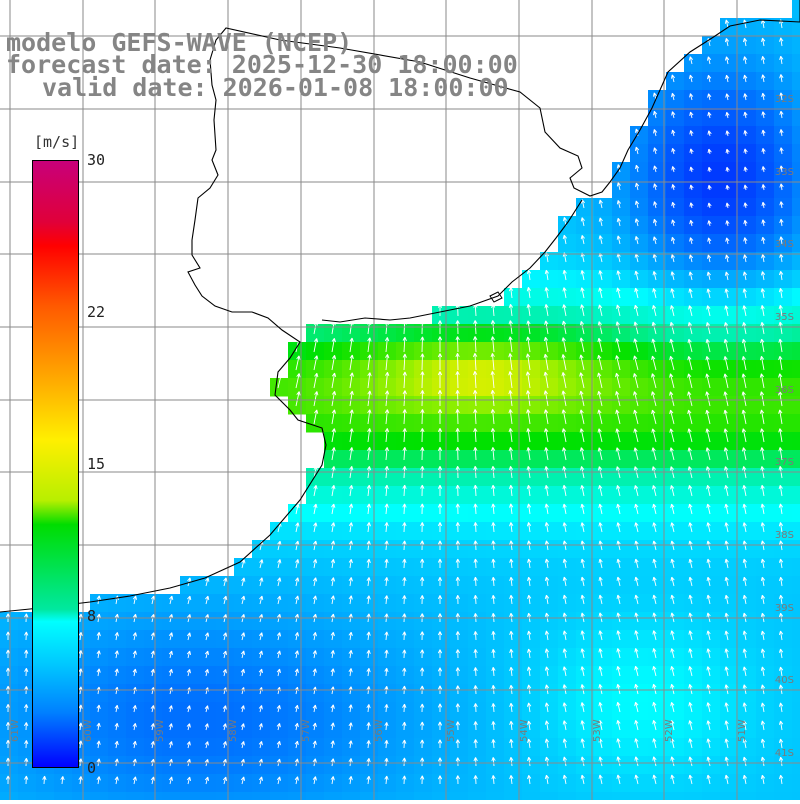 The width and height of the screenshot is (800, 804). Describe the element at coordinates (57, 142) in the screenshot. I see `colorbar-unit-label: [m/s]` at that location.